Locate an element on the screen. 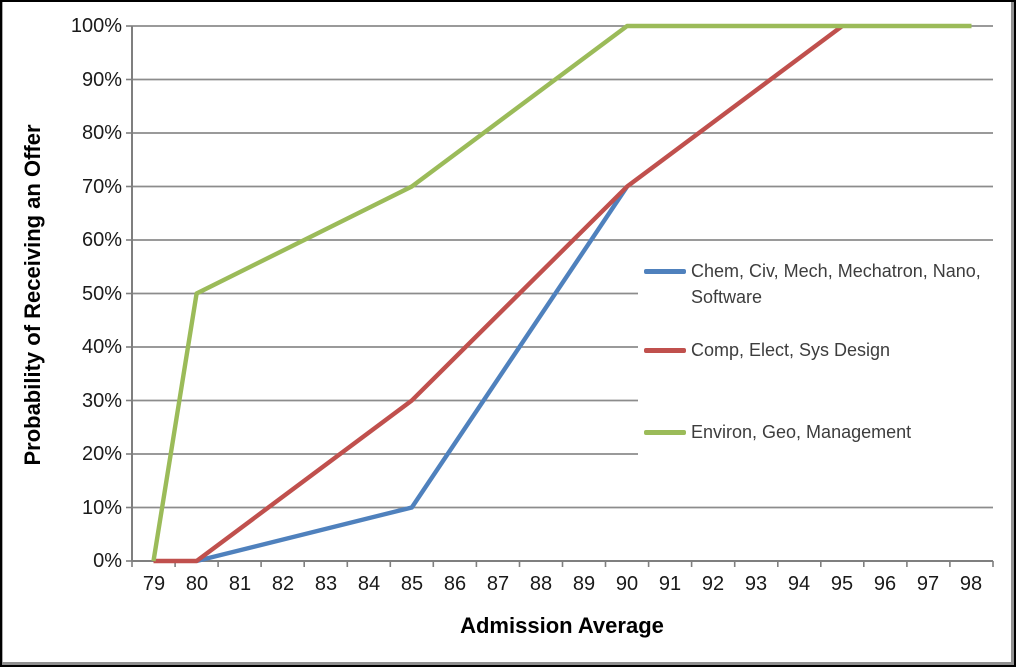 This screenshot has height=667, width=1016. y-tick-label: 40% is located at coordinates (101, 347).